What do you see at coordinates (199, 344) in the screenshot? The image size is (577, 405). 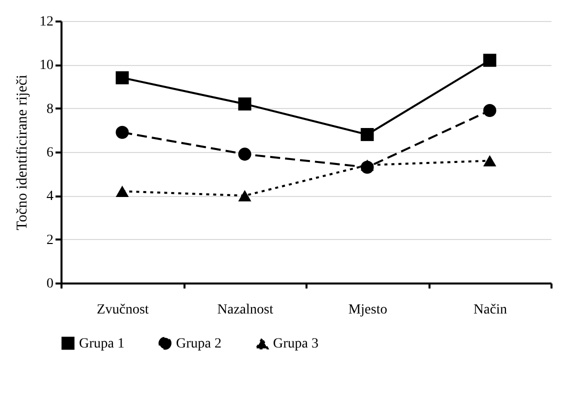 I see `legend-label: Grupa 2` at bounding box center [199, 344].